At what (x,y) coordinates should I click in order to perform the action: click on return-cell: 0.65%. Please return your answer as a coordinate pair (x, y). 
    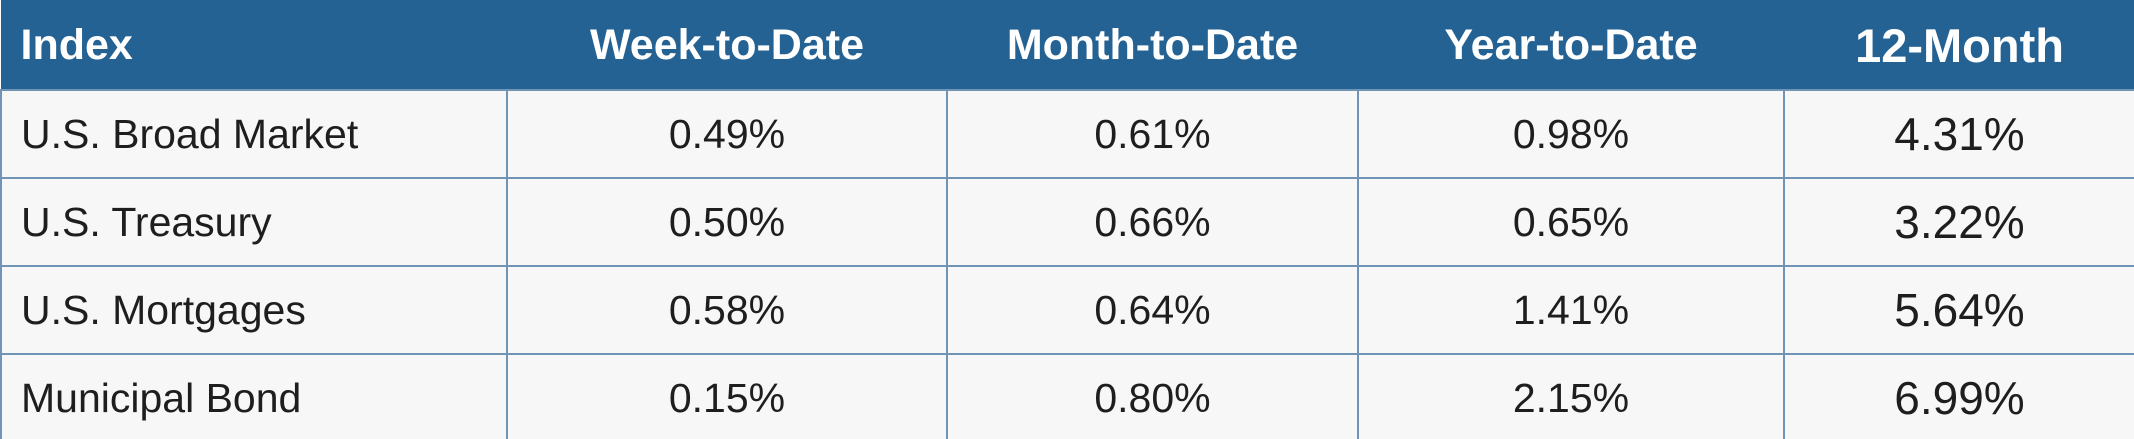
    Looking at the image, I should click on (1571, 222).